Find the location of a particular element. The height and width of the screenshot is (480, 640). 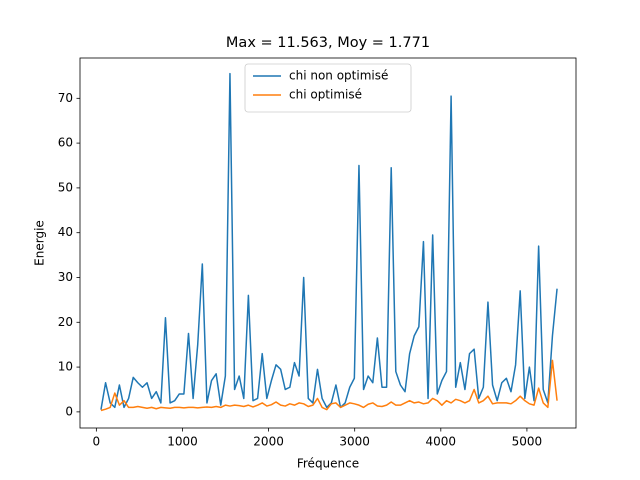

x-tick-label: 3000 is located at coordinates (354, 442).